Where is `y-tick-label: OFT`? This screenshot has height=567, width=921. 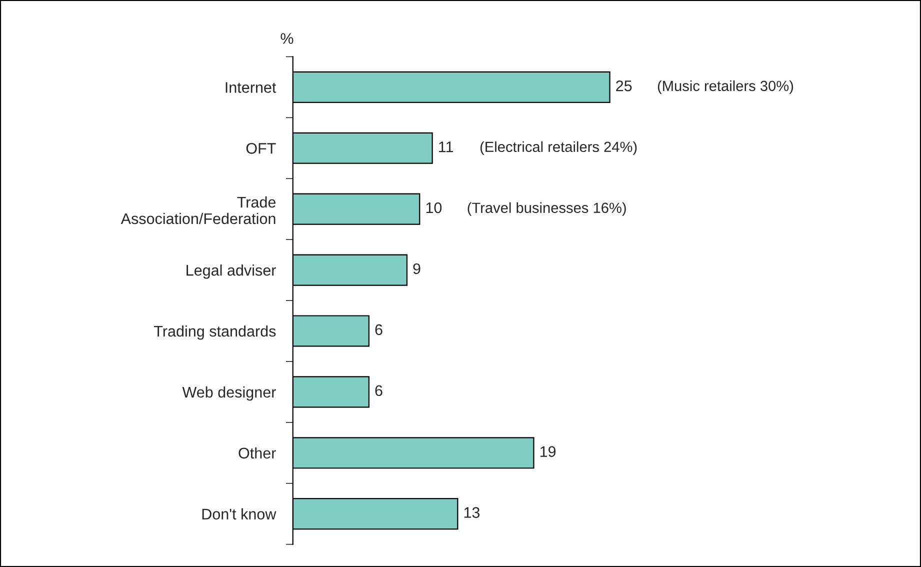
y-tick-label: OFT is located at coordinates (261, 148).